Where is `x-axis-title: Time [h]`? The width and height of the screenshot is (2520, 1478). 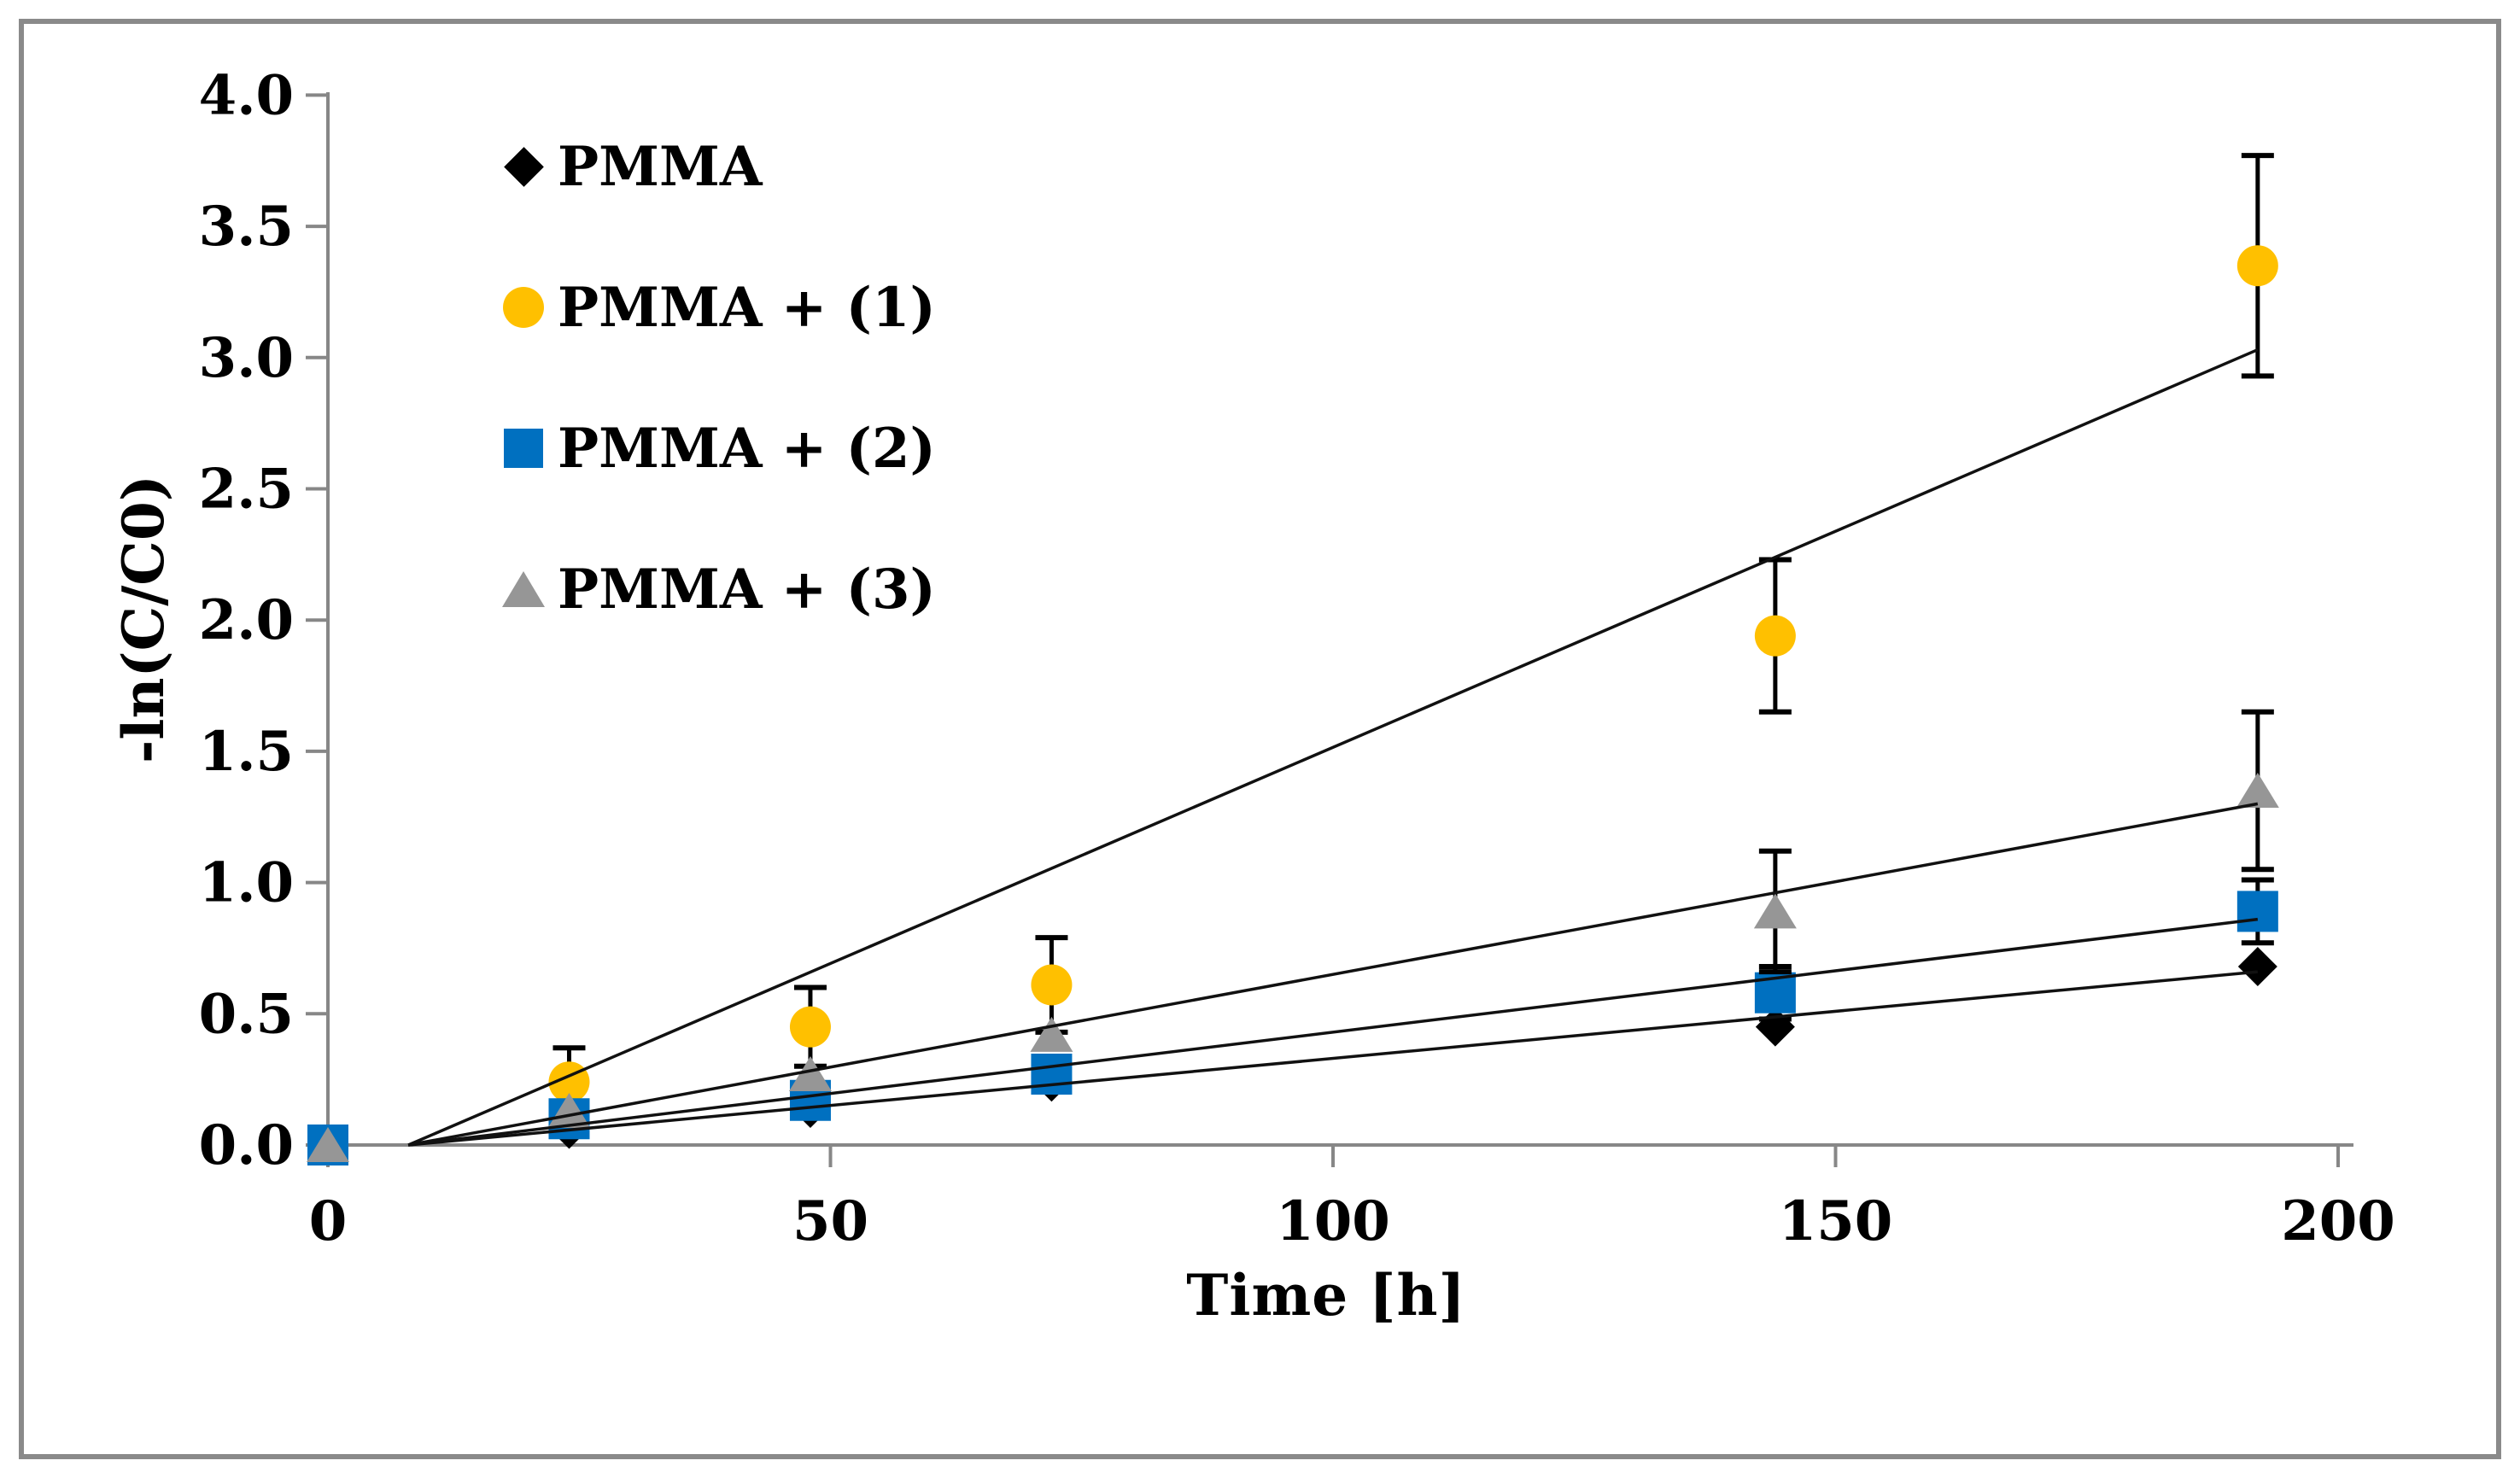
x-axis-title: Time [h] is located at coordinates (1326, 1295).